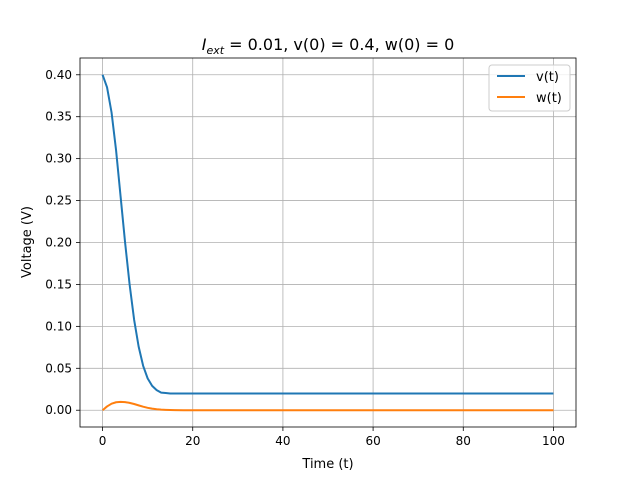  What do you see at coordinates (215, 50) in the screenshot?
I see `chart-title-subscript: ext` at bounding box center [215, 50].